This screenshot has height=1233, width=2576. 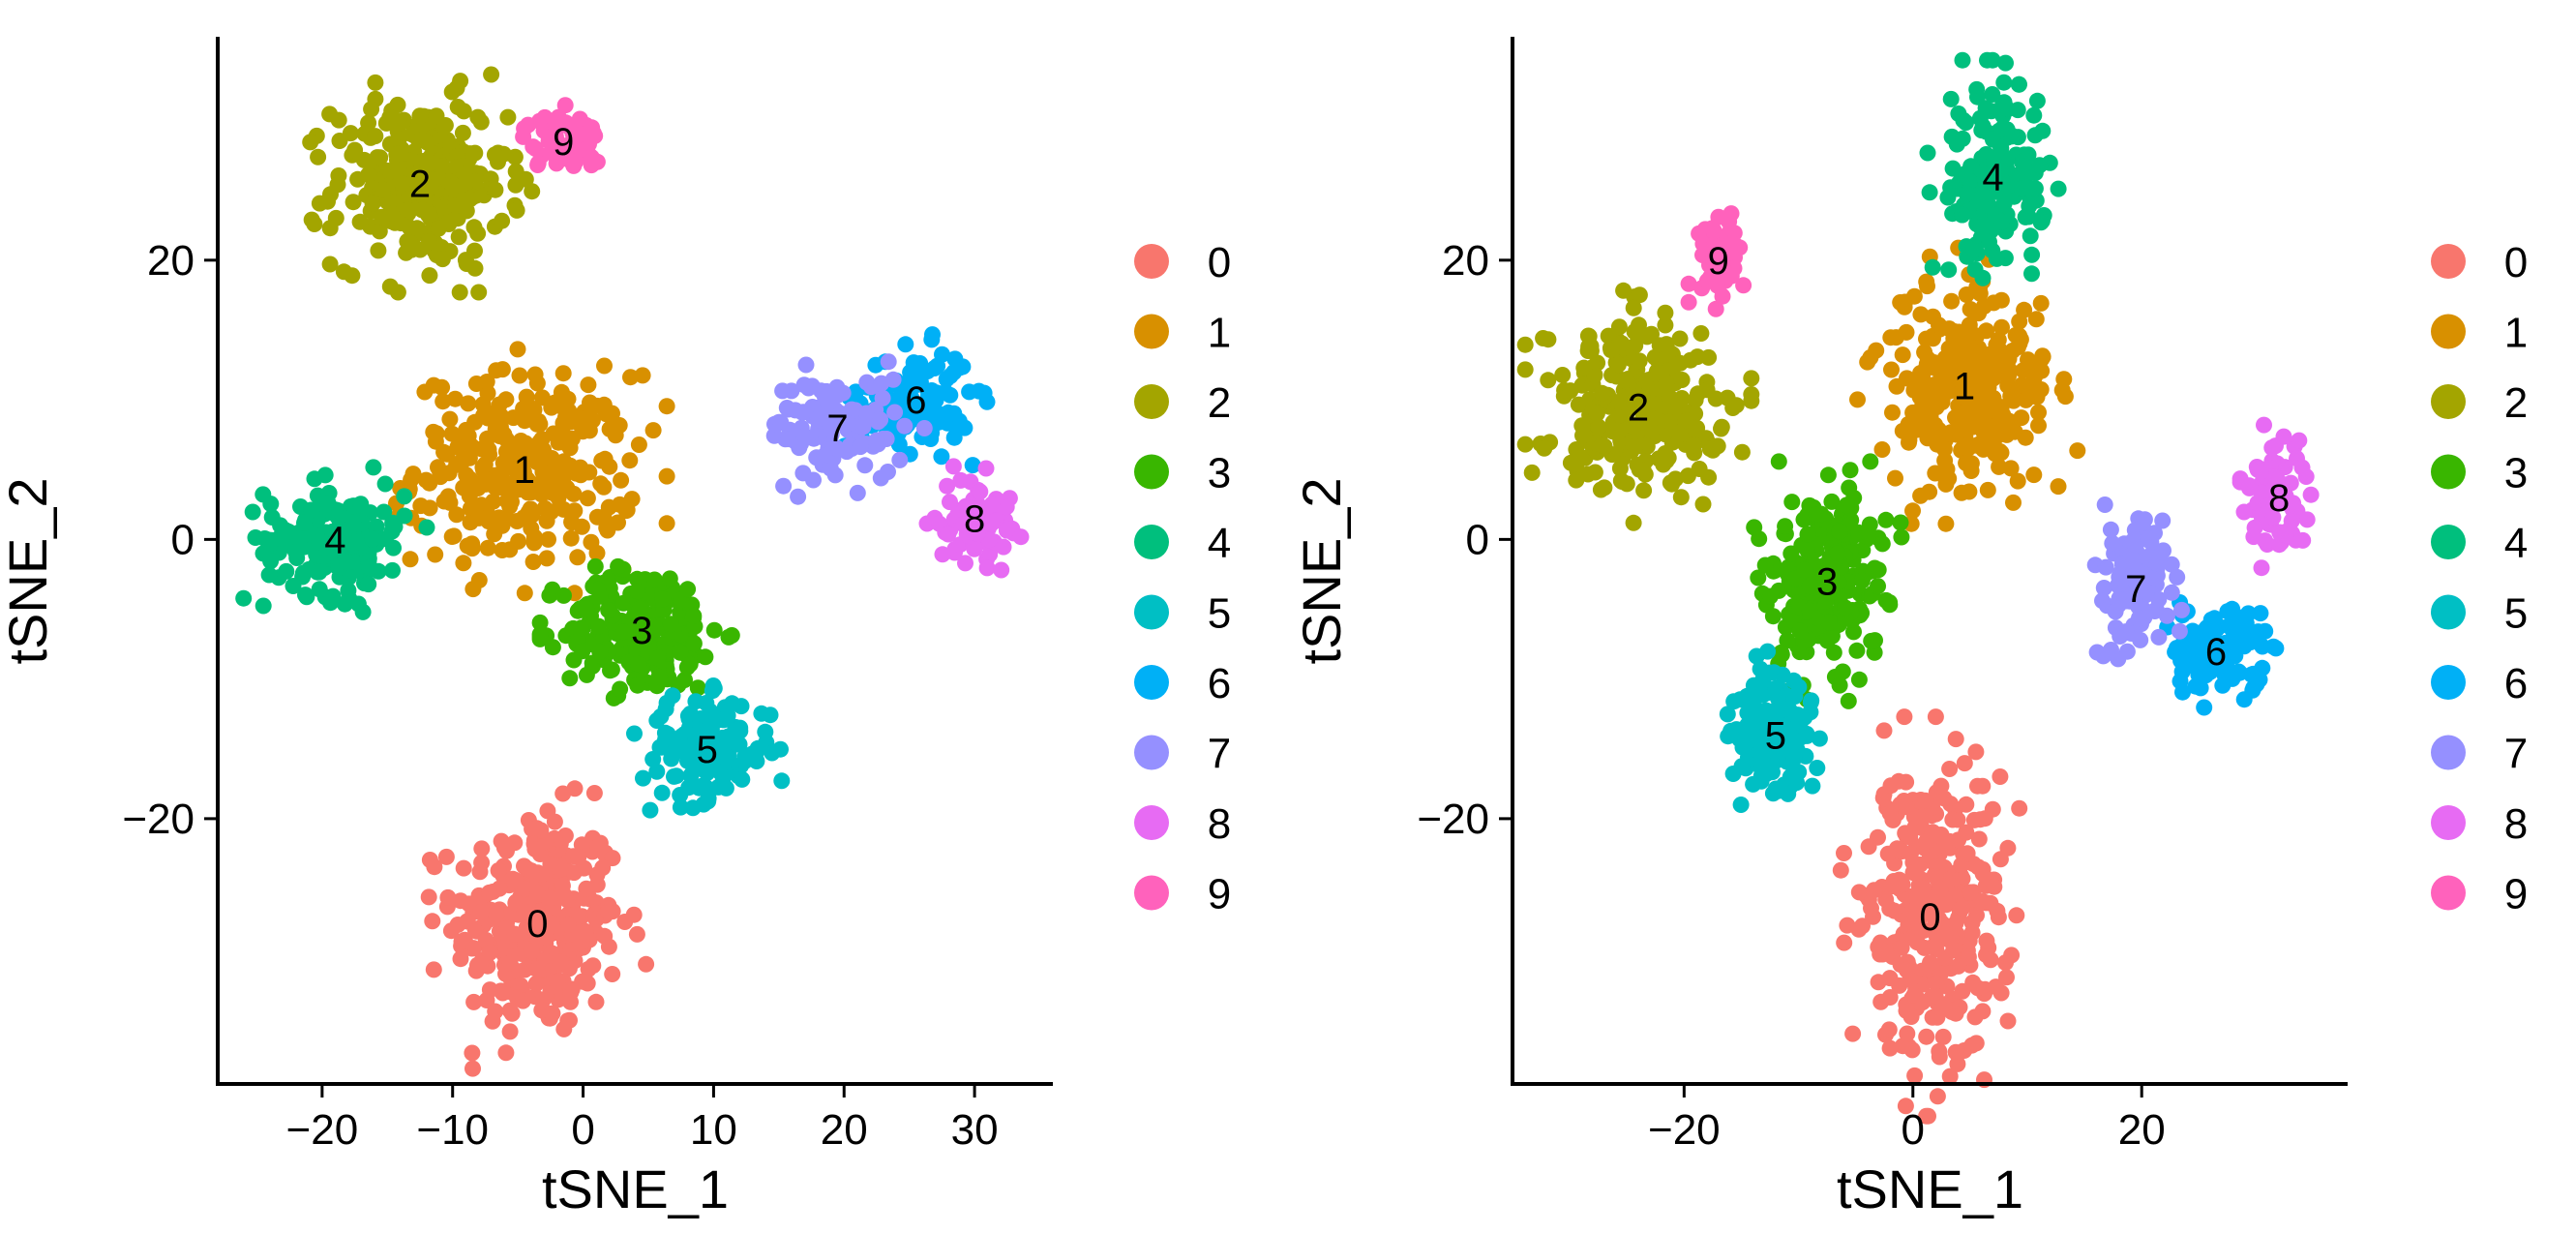 I want to click on legend-item-0: 0, so click(x=2479, y=262).